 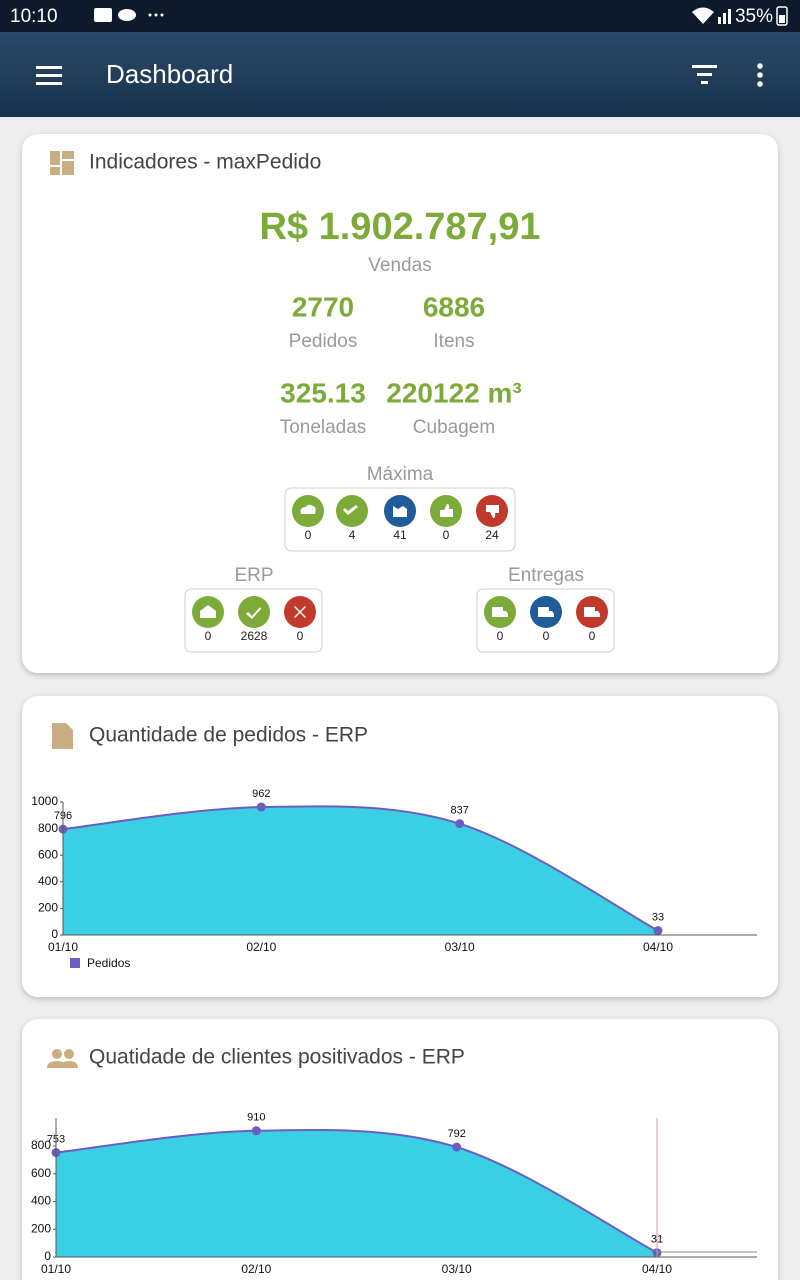 I want to click on clients-icon, so click(x=62, y=1058).